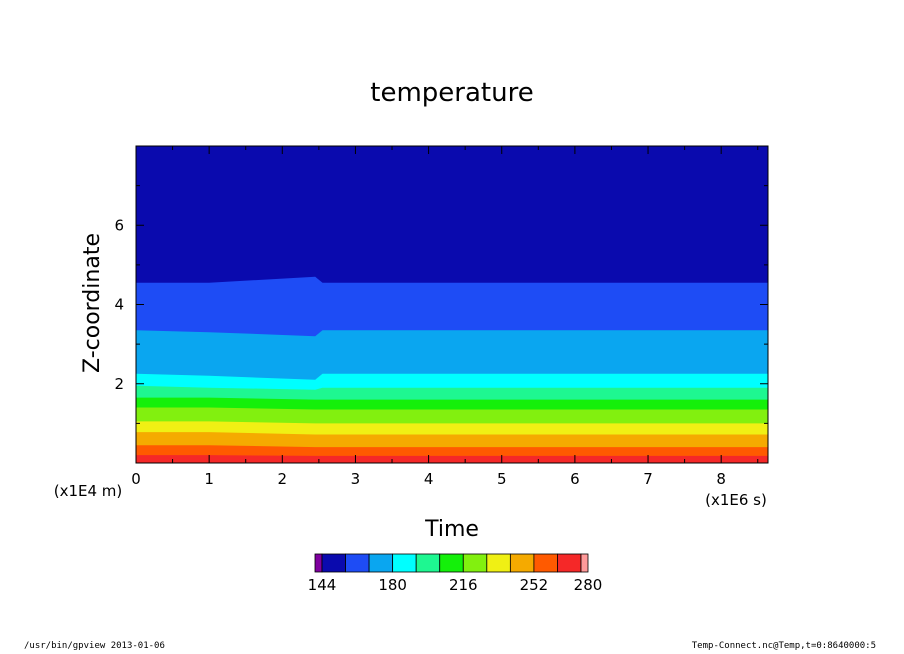 The height and width of the screenshot is (654, 904). What do you see at coordinates (429, 479) in the screenshot?
I see `x-tick-label: 4` at bounding box center [429, 479].